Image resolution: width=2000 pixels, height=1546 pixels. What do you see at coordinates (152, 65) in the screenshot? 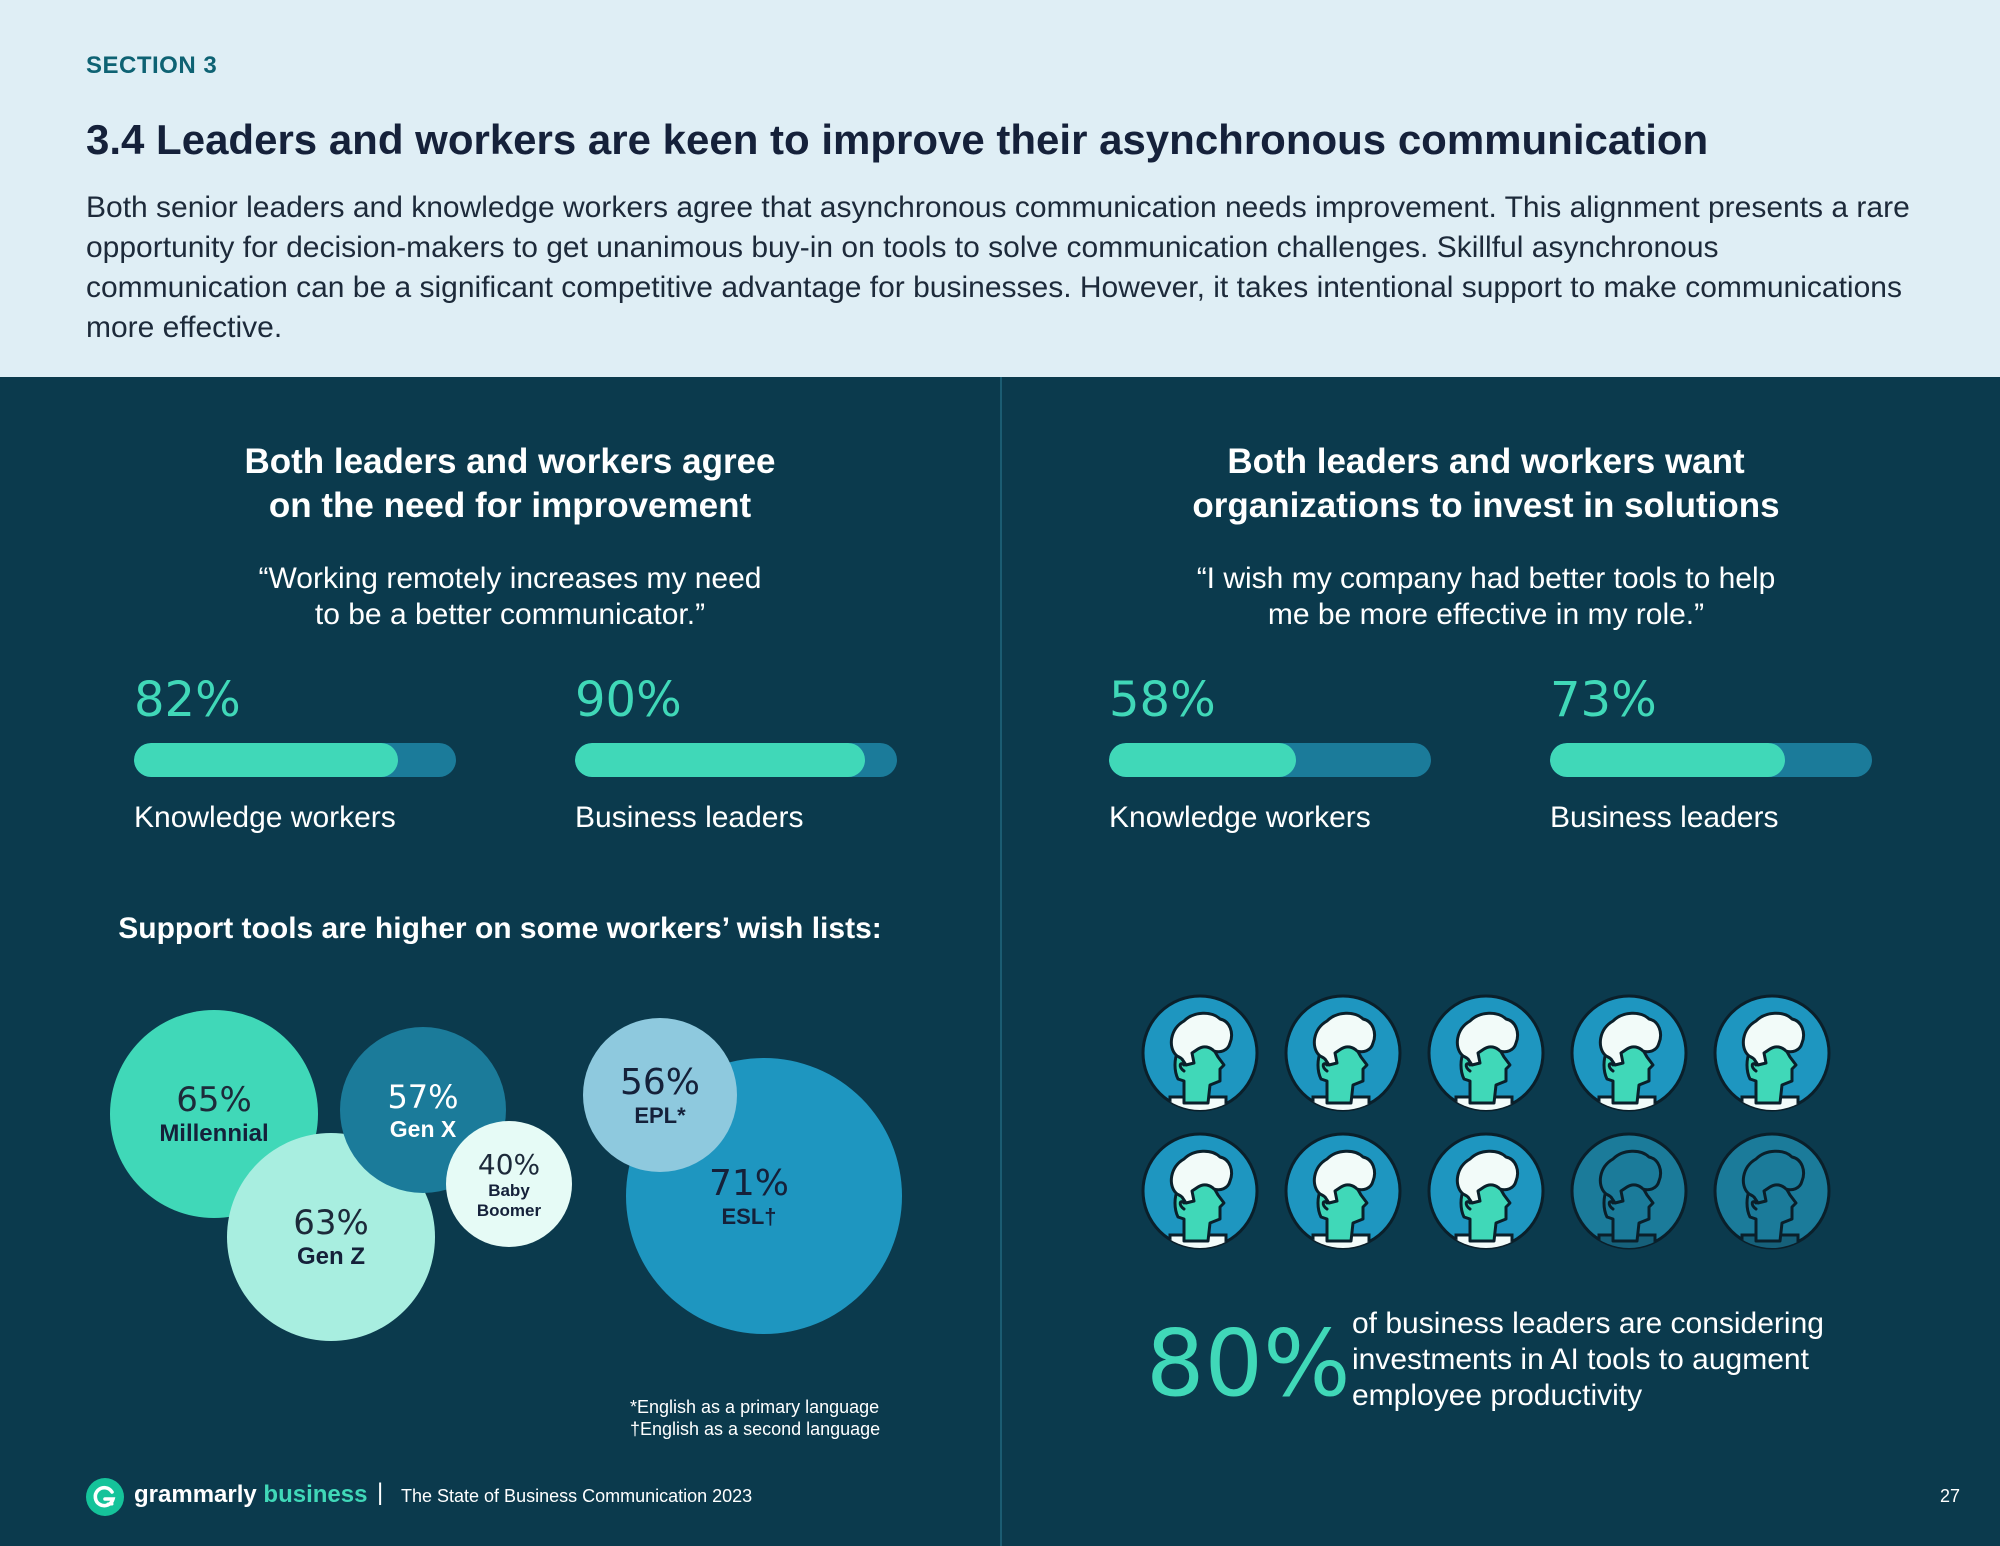
I see `section-label: SECTION 3` at bounding box center [152, 65].